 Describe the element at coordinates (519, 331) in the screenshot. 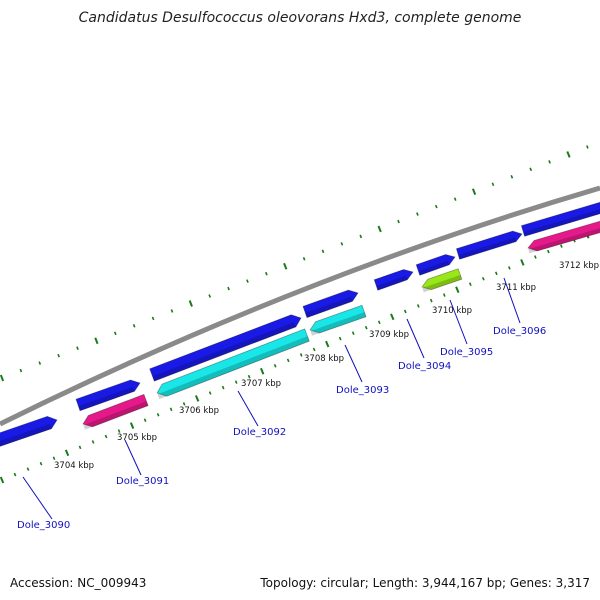

I see `gene-label: Dole_3096` at that location.